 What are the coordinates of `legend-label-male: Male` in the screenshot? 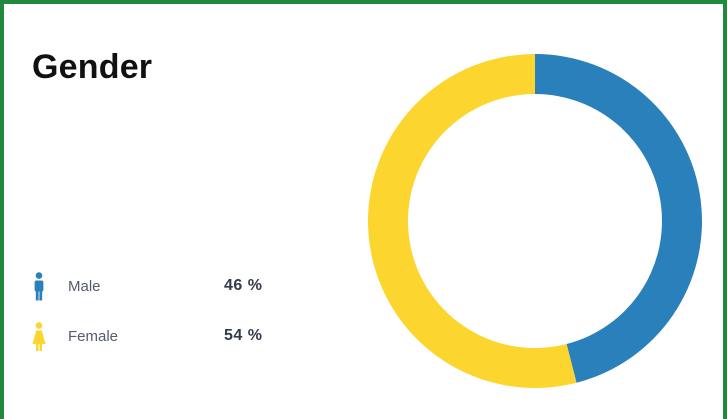 It's located at (84, 286).